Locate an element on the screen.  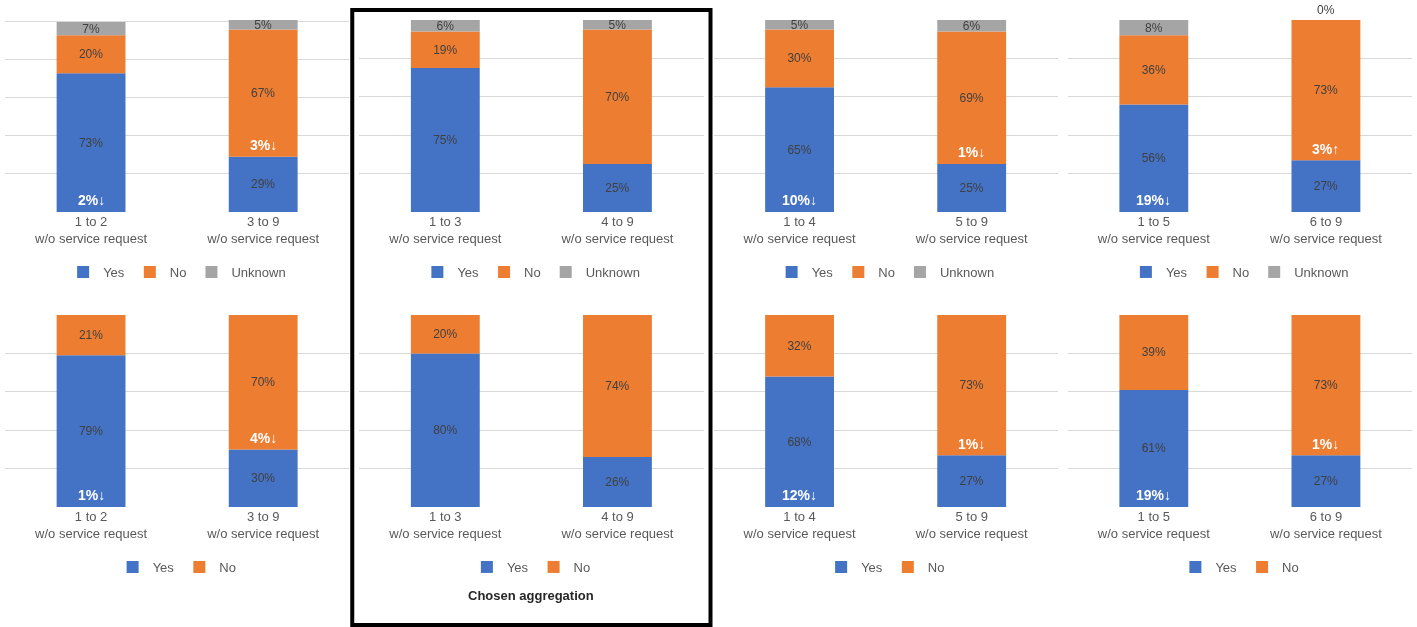
annotation: 10%↓ is located at coordinates (800, 200).